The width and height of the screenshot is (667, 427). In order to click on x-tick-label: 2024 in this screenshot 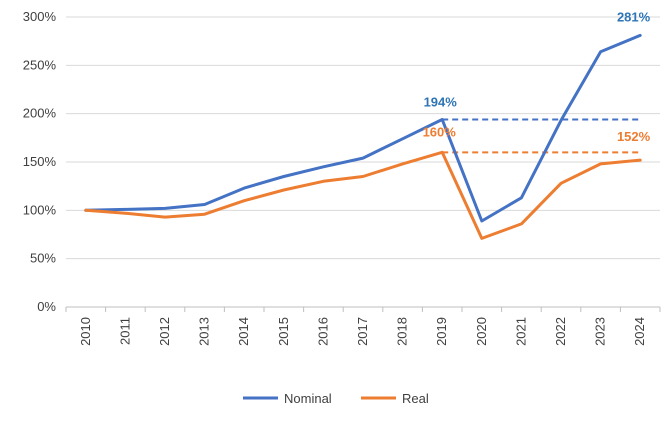, I will do `click(639, 331)`.